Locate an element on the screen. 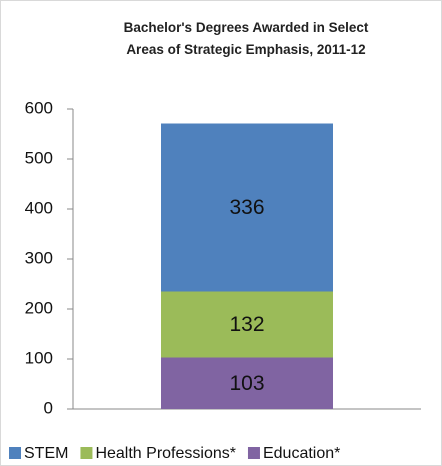  y-tick-label: 400 is located at coordinates (39, 207).